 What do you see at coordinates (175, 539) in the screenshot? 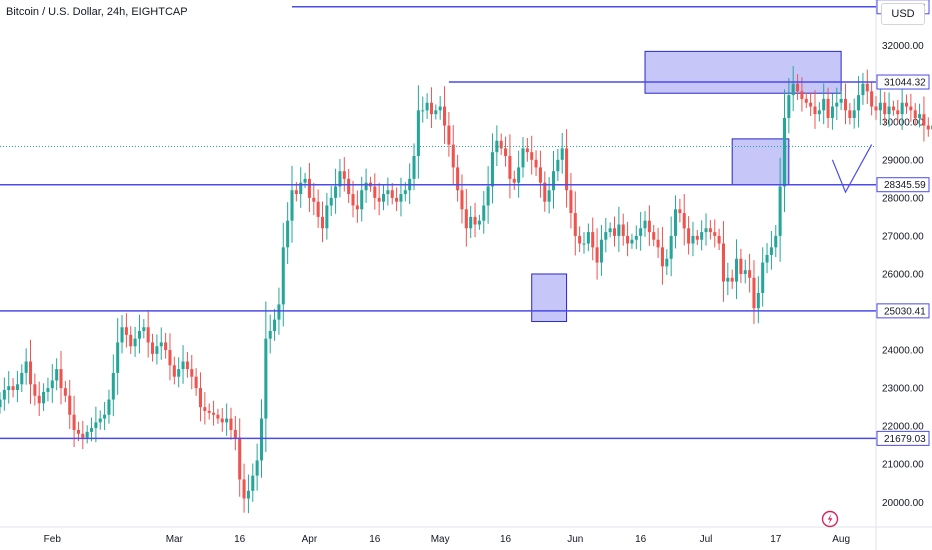
I see `x-tick-label: Mar` at bounding box center [175, 539].